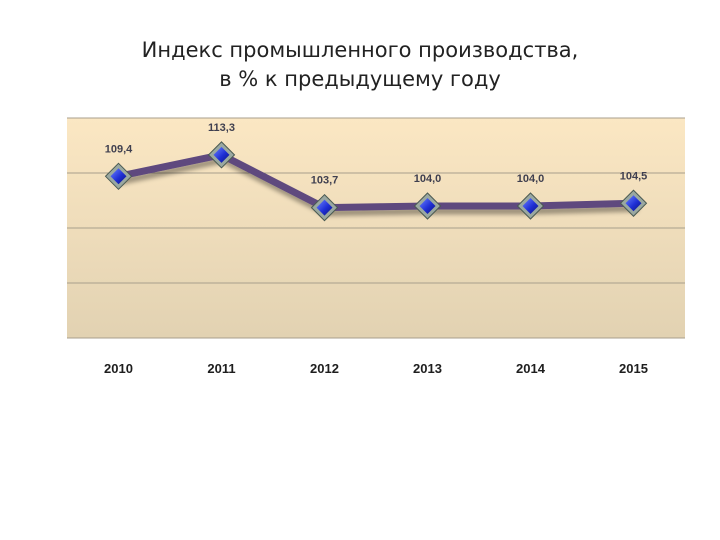  Describe the element at coordinates (427, 368) in the screenshot. I see `x-tick-label: 2013` at that location.